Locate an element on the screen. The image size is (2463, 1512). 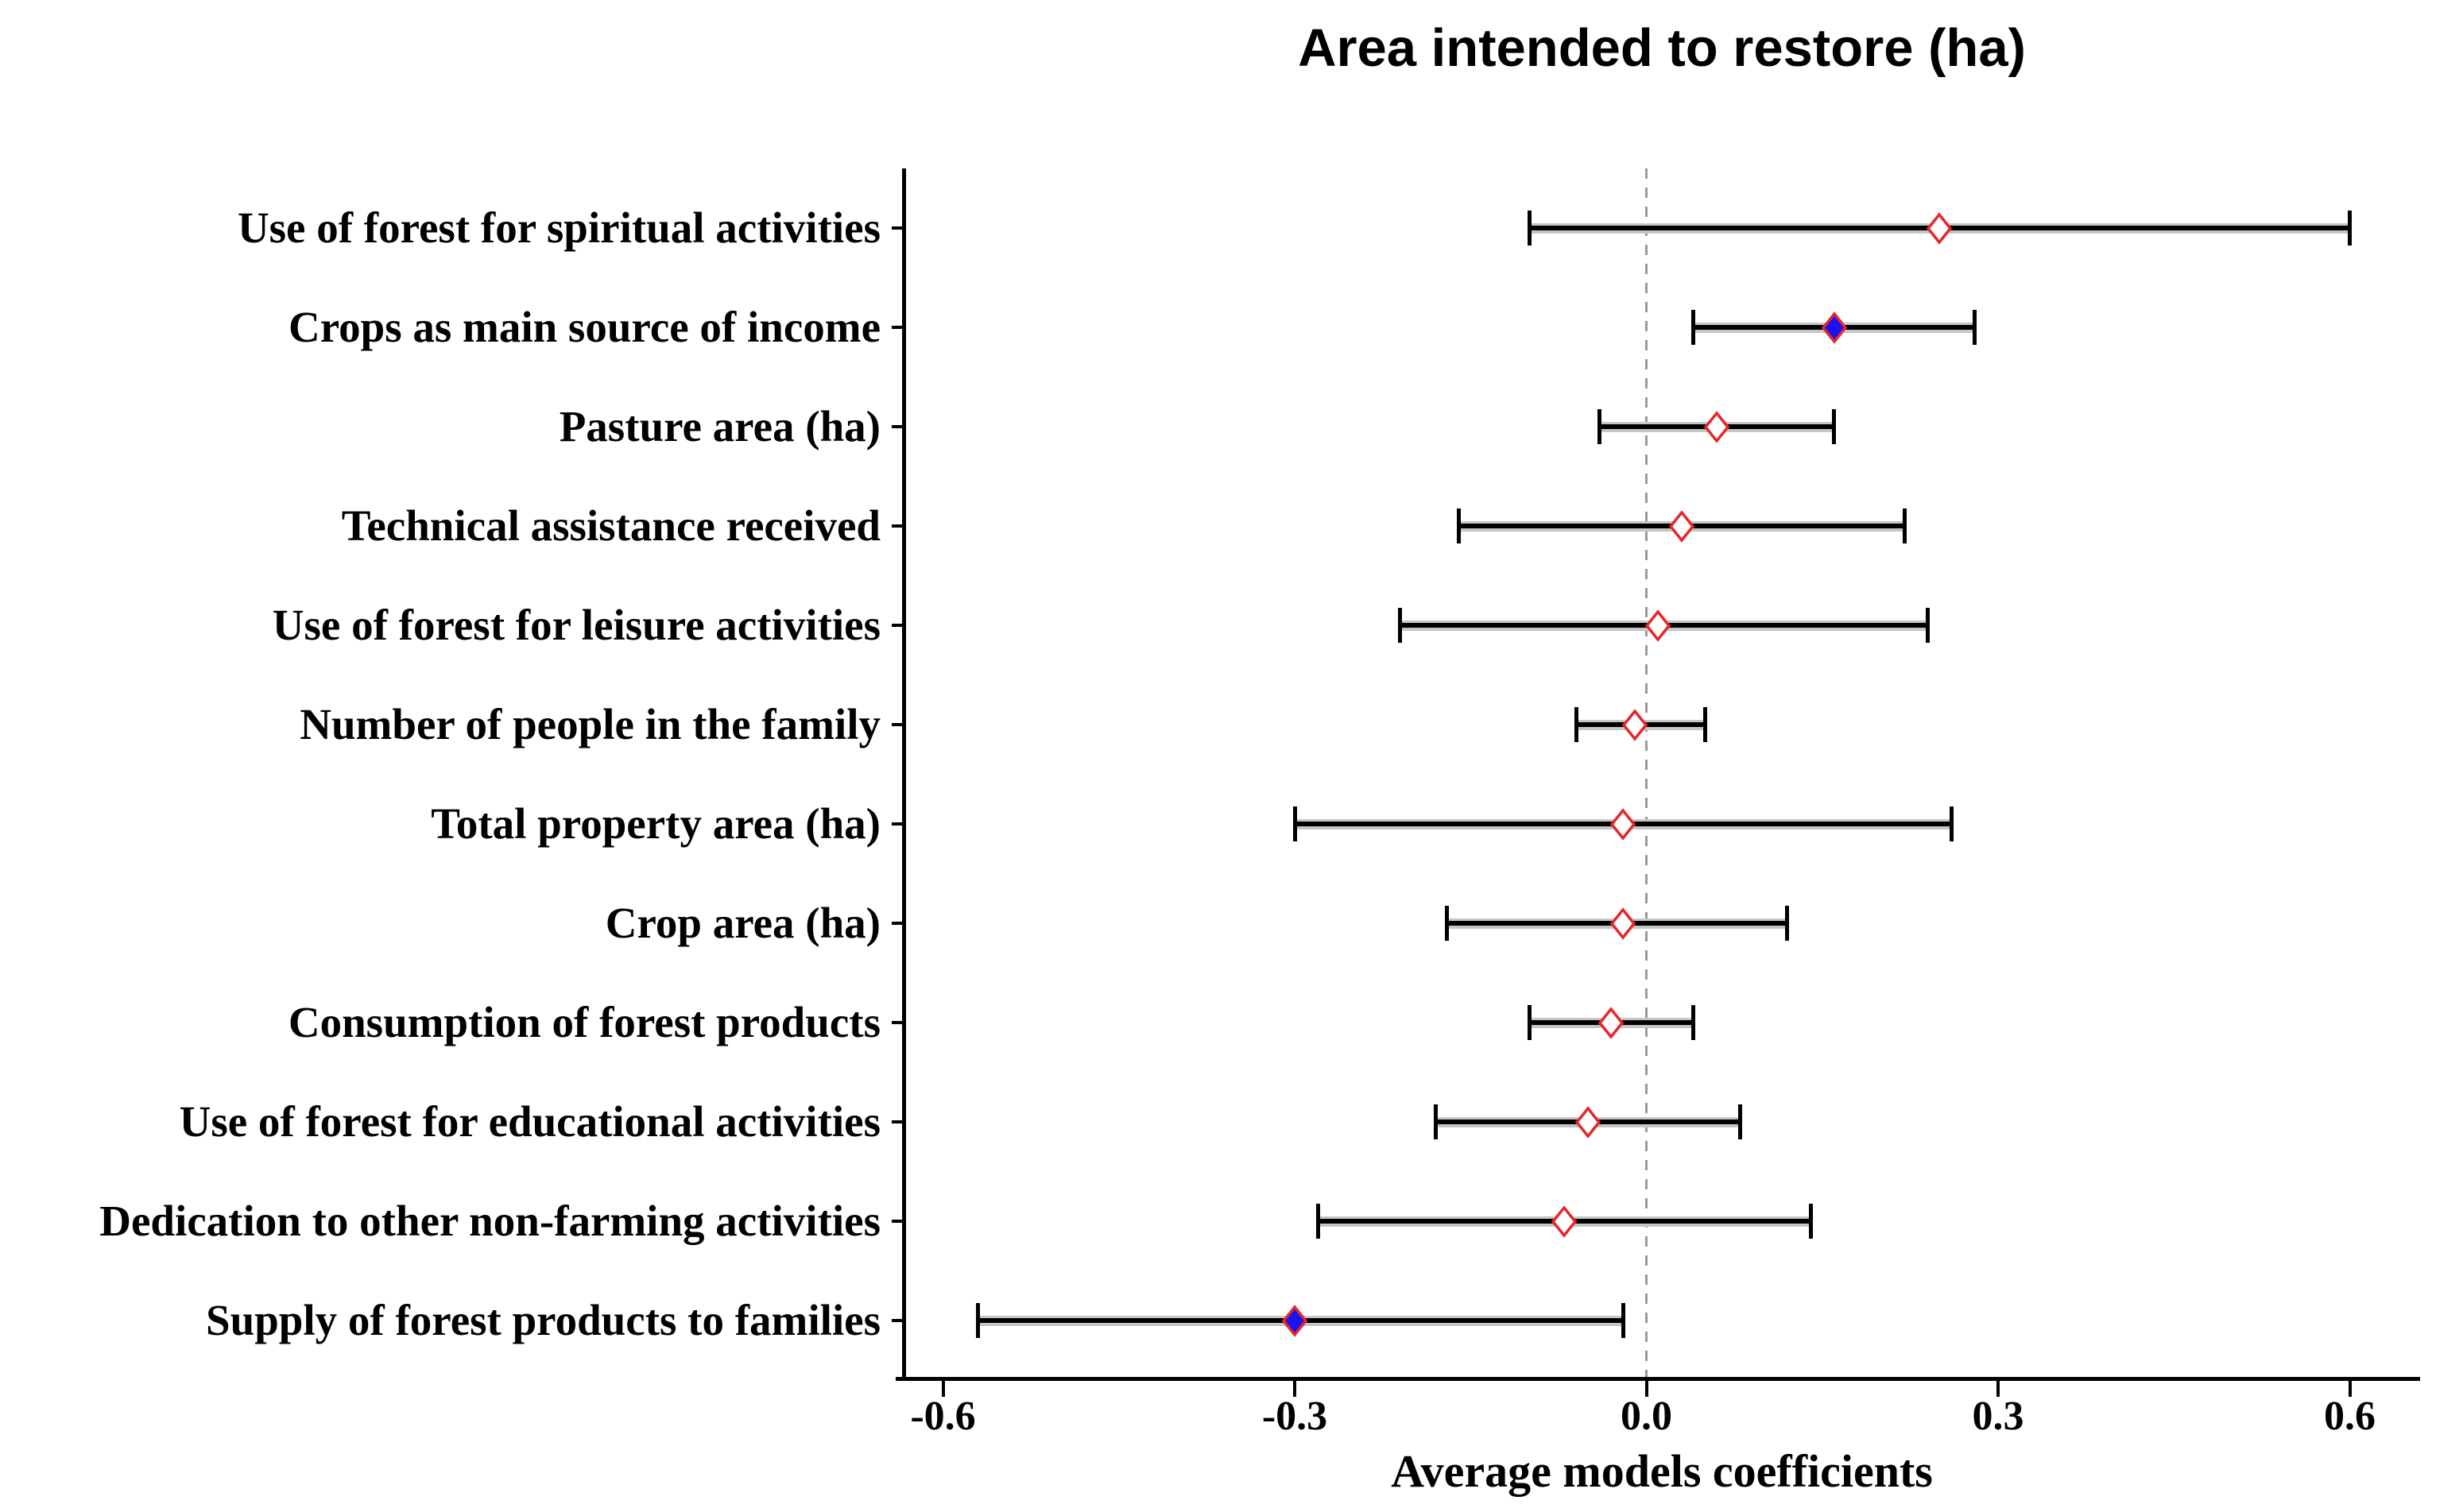
row-label: Use of forest for spiritual activities is located at coordinates (559, 227).